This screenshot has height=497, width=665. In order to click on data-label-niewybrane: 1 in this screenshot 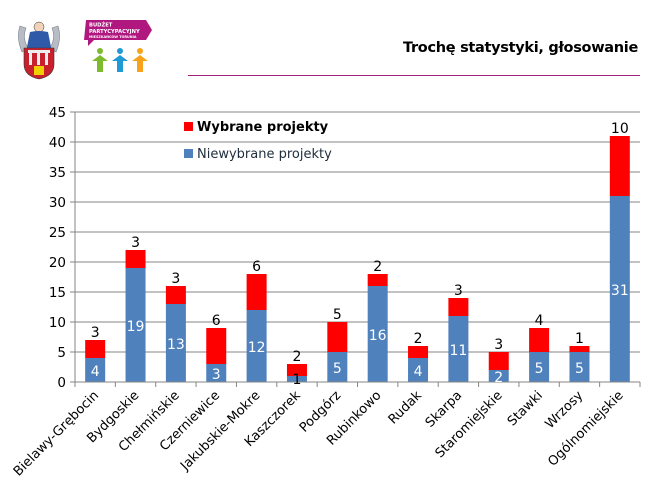, I will do `click(297, 380)`.